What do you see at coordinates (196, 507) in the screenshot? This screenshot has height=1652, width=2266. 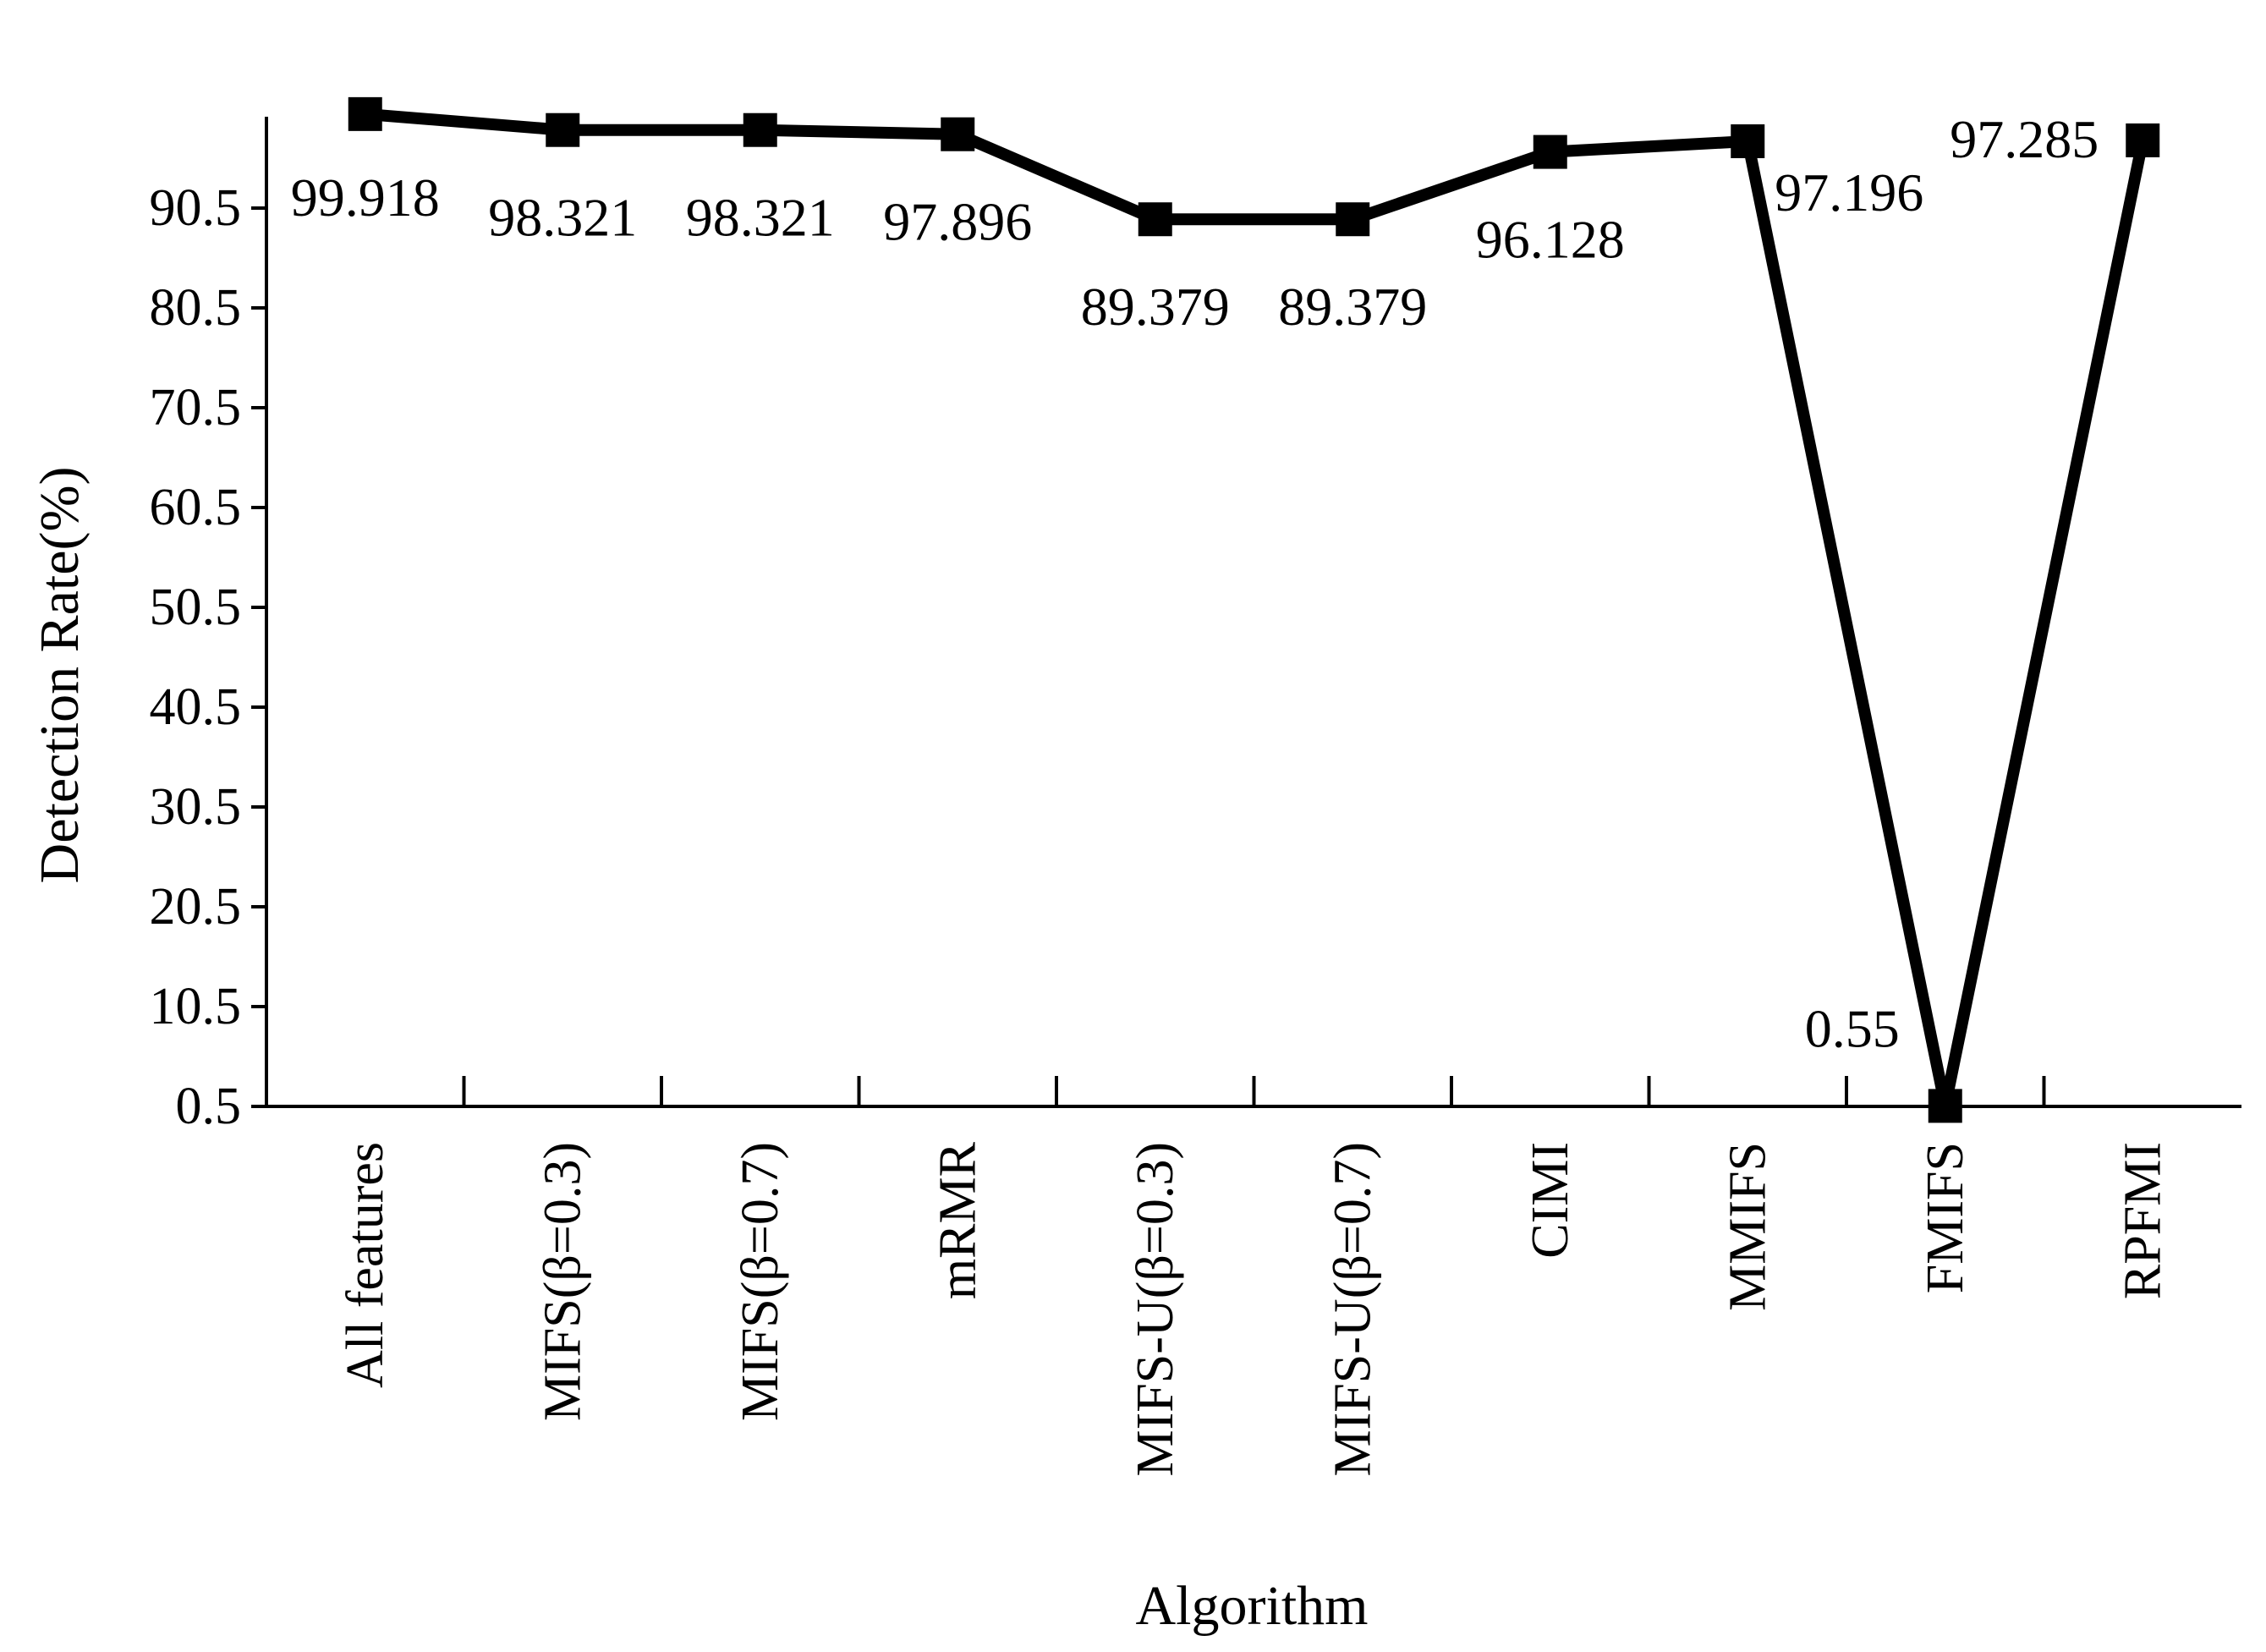 I see `y-tick-label: 60.5` at bounding box center [196, 507].